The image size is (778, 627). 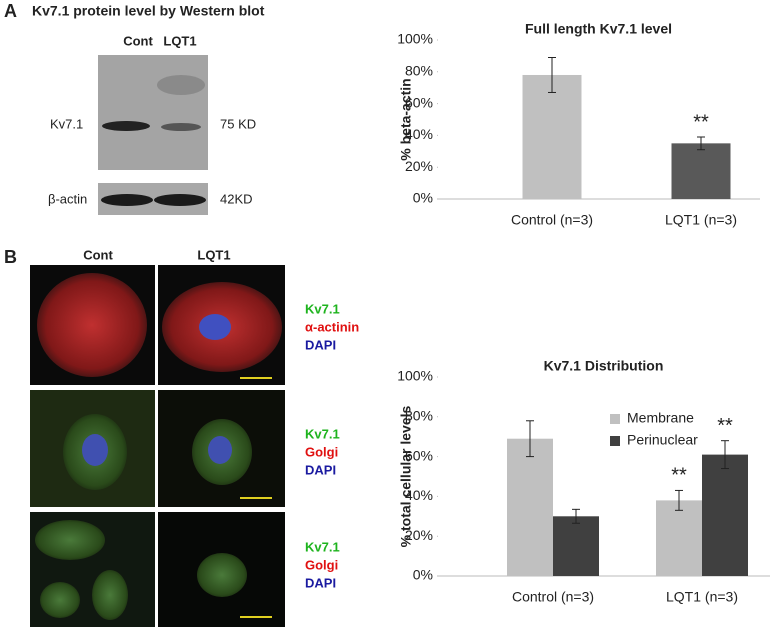 I want to click on lane-label: LQT1, so click(x=179, y=40).